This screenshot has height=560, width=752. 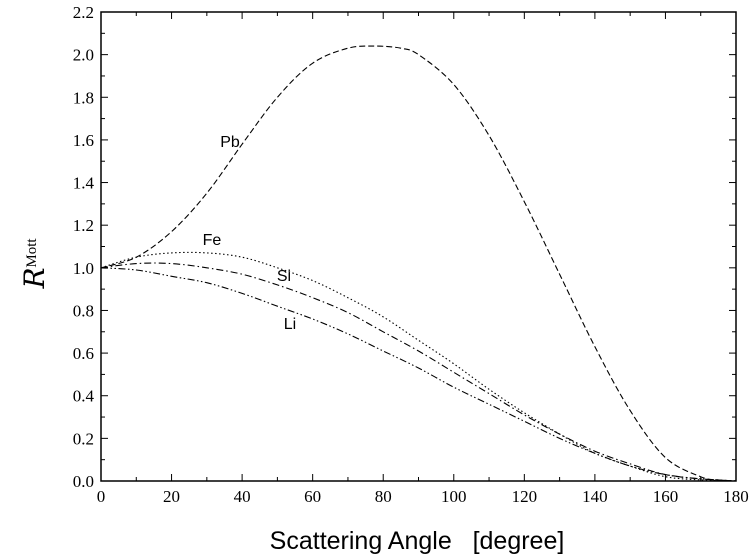 What do you see at coordinates (290, 324) in the screenshot?
I see `series-label-li: Li` at bounding box center [290, 324].